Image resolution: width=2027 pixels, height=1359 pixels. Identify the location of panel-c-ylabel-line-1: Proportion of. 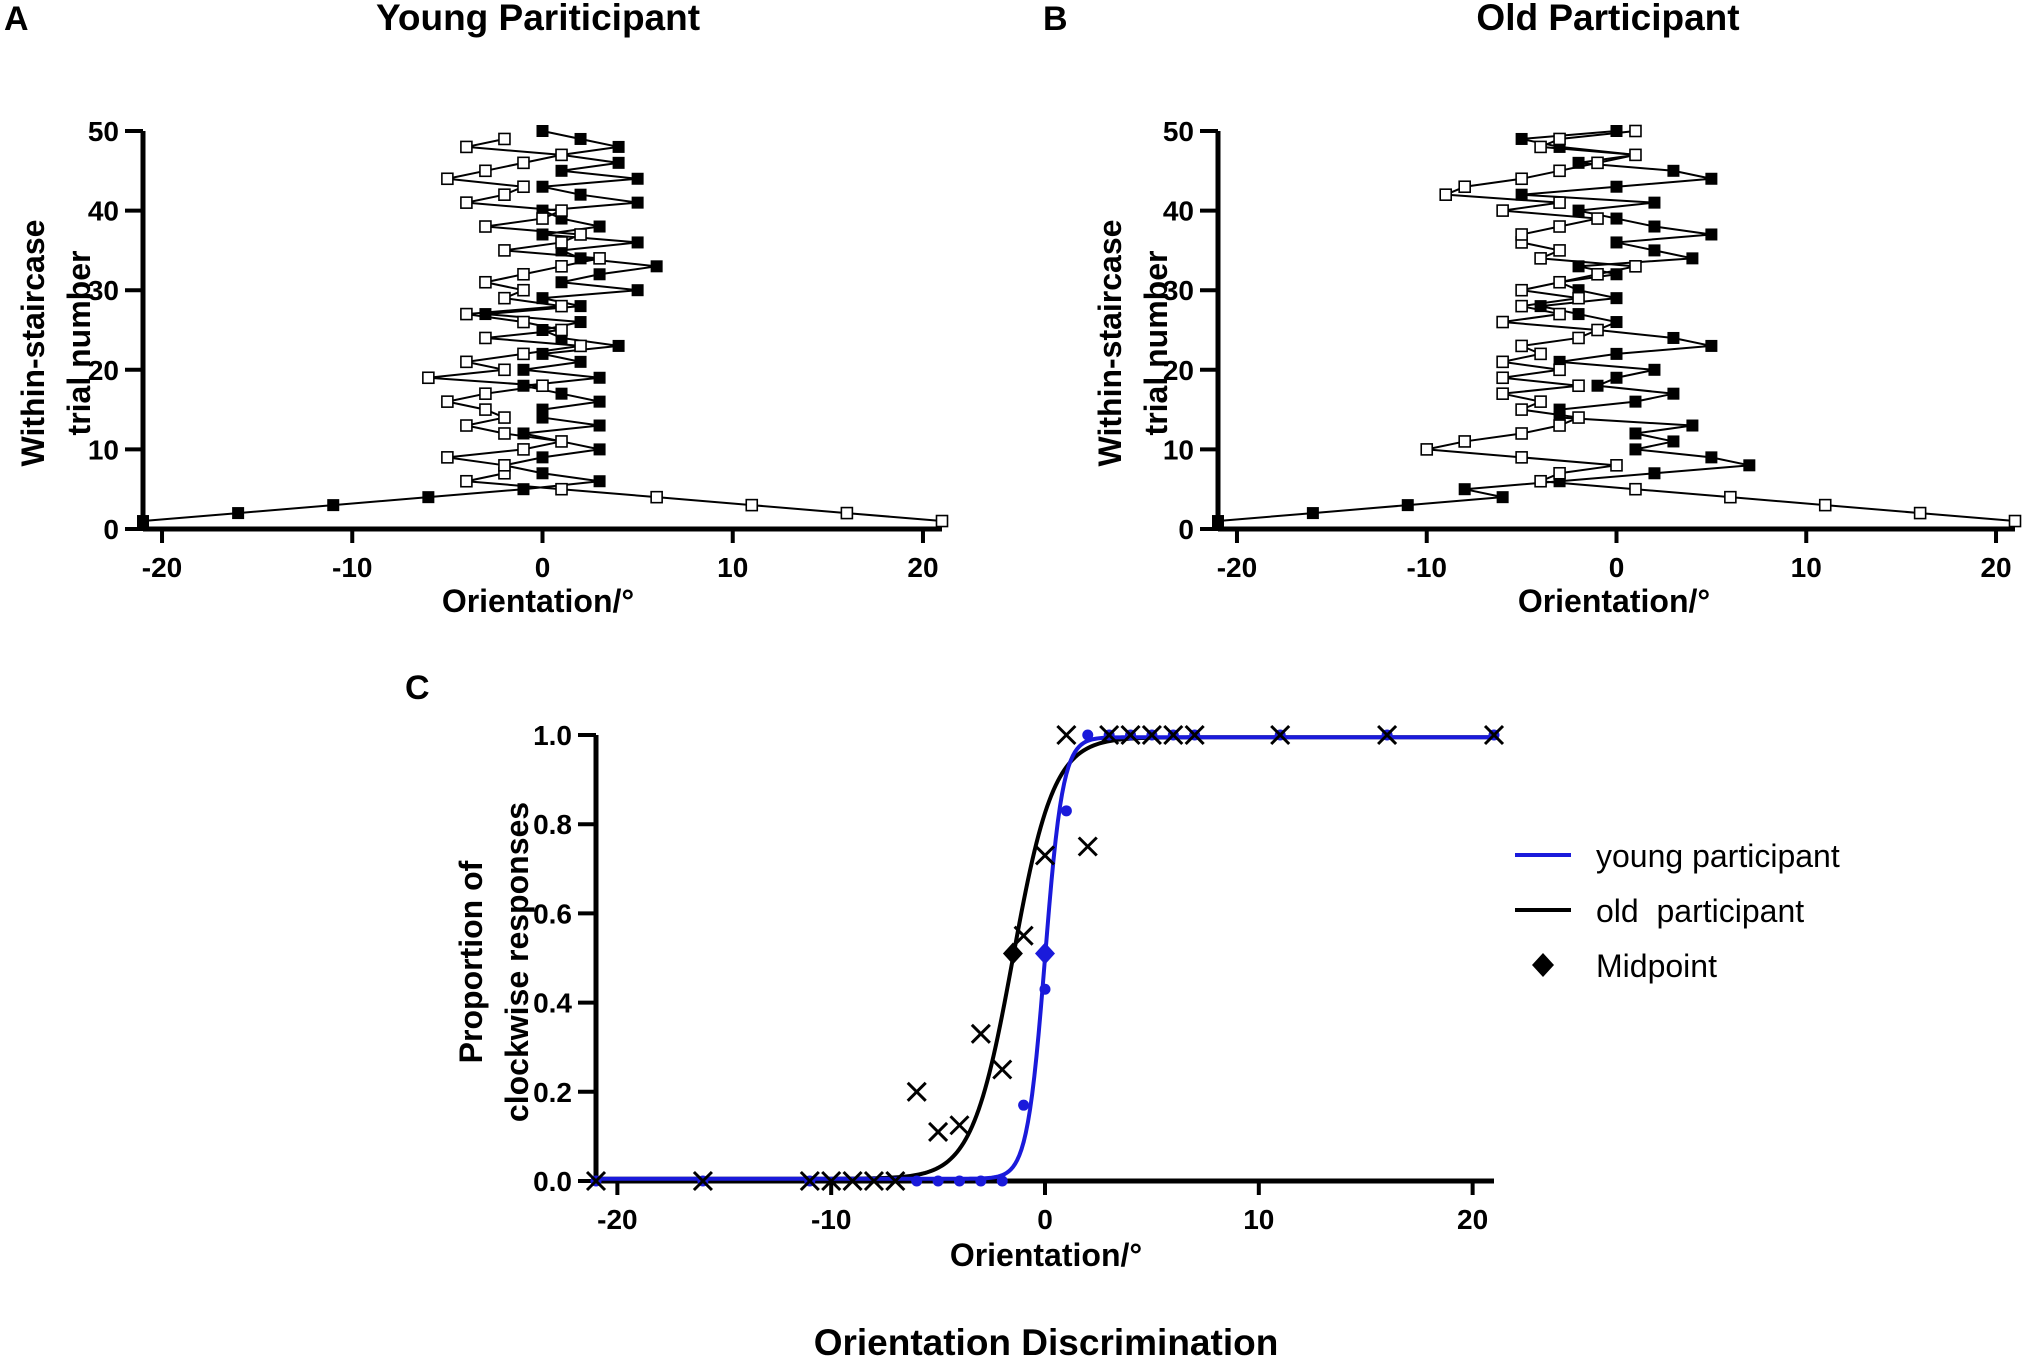
(471, 961).